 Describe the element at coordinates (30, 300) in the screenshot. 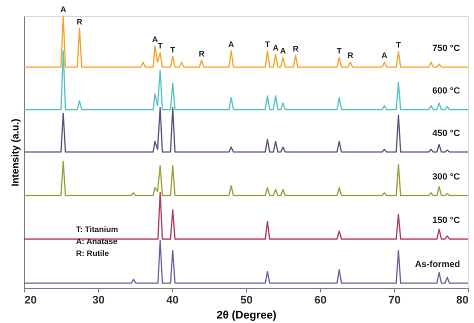

I see `x-tick-label: 20` at that location.